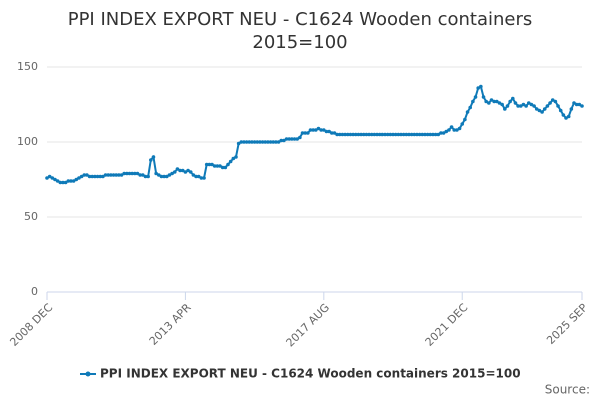 Image resolution: width=600 pixels, height=400 pixels. I want to click on x-tick-label: 2013 APR, so click(170, 324).